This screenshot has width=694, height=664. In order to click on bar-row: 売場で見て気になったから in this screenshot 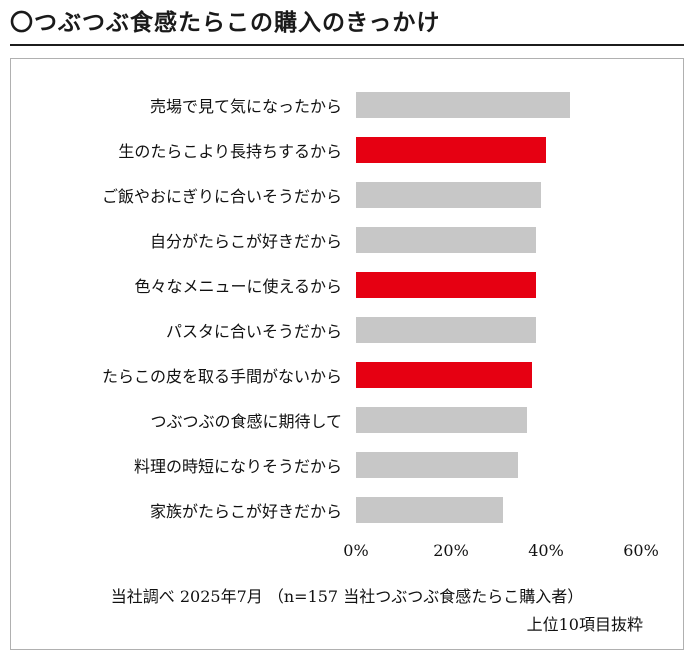, I will do `click(347, 105)`.